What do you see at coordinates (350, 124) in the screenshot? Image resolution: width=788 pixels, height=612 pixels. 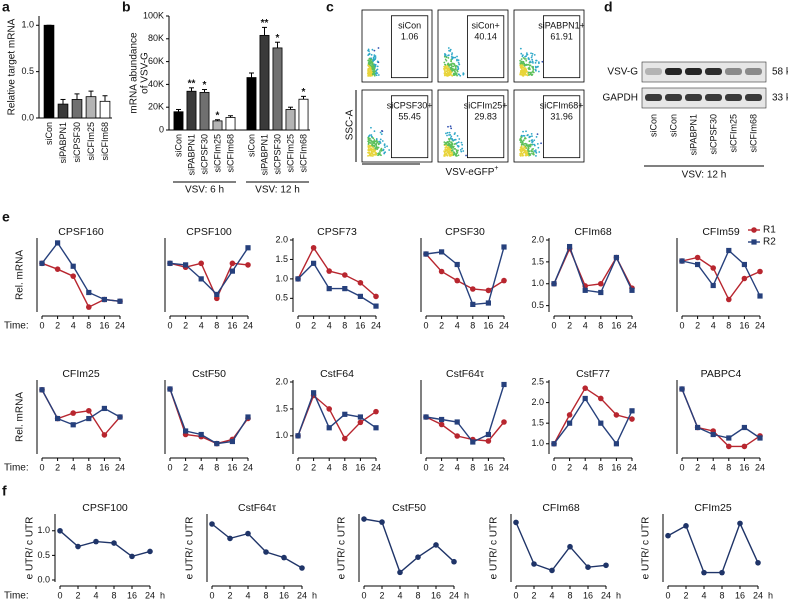 I see `y-axis-label: SSC-A` at bounding box center [350, 124].